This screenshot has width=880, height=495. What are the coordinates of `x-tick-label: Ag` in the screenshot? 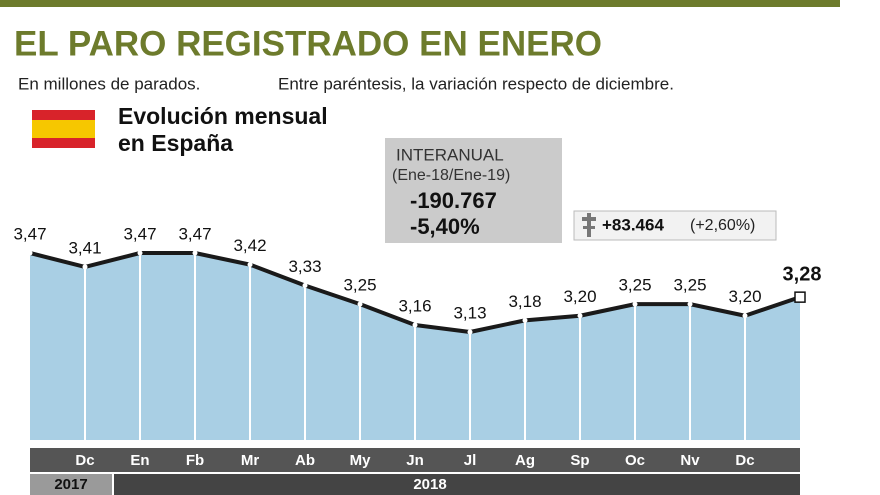 It's located at (525, 460).